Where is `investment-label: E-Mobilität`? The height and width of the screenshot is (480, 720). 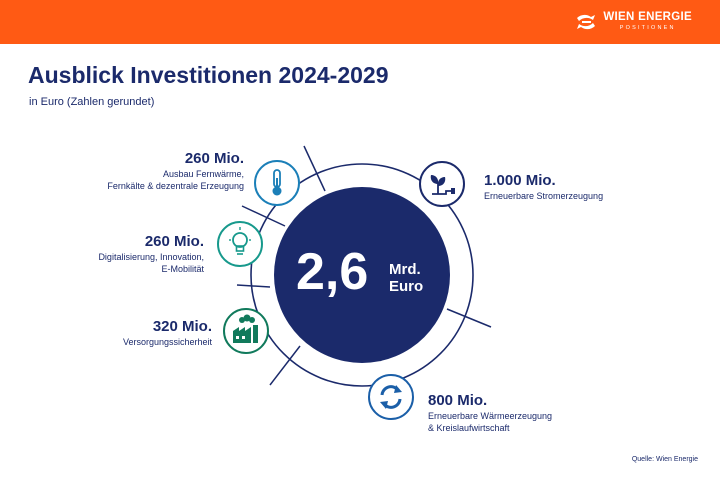
investment-label: E-Mobilität is located at coordinates (182, 269).